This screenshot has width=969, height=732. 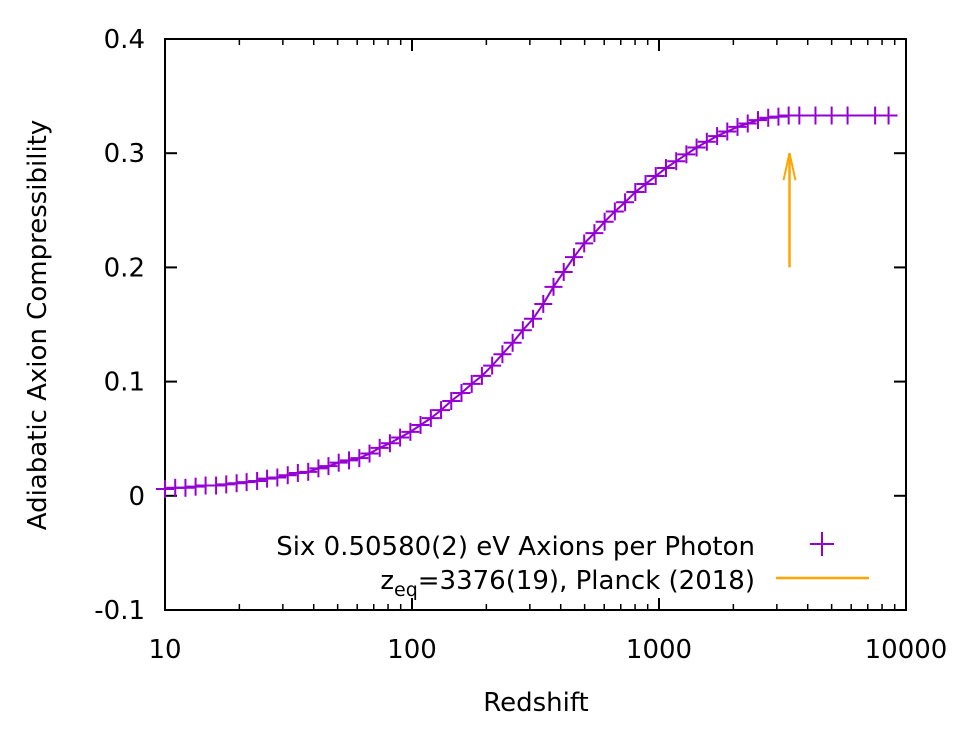 What do you see at coordinates (124, 40) in the screenshot?
I see `y-tick-label: 0.4` at bounding box center [124, 40].